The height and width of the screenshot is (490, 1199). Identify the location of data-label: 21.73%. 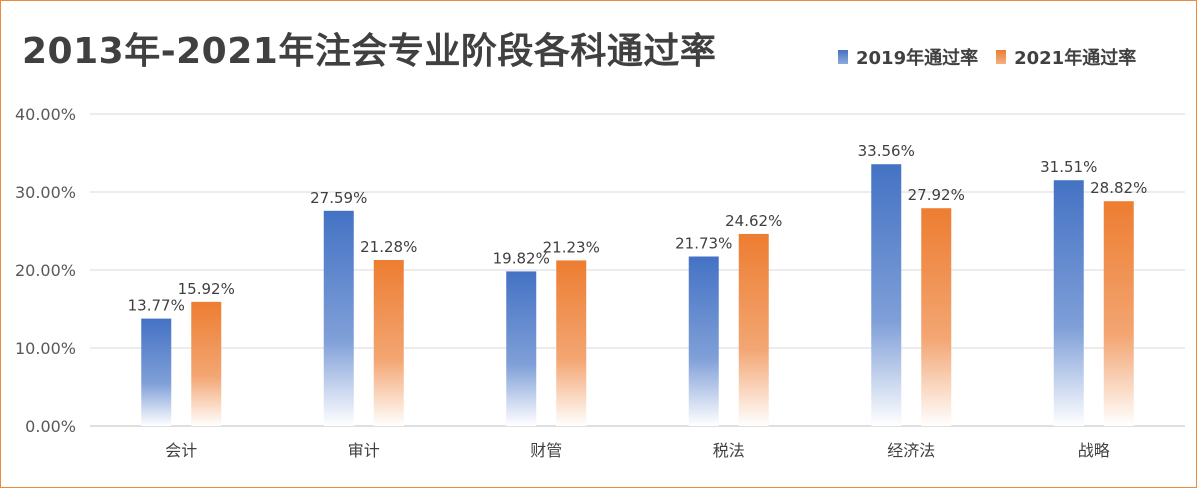
(703, 244).